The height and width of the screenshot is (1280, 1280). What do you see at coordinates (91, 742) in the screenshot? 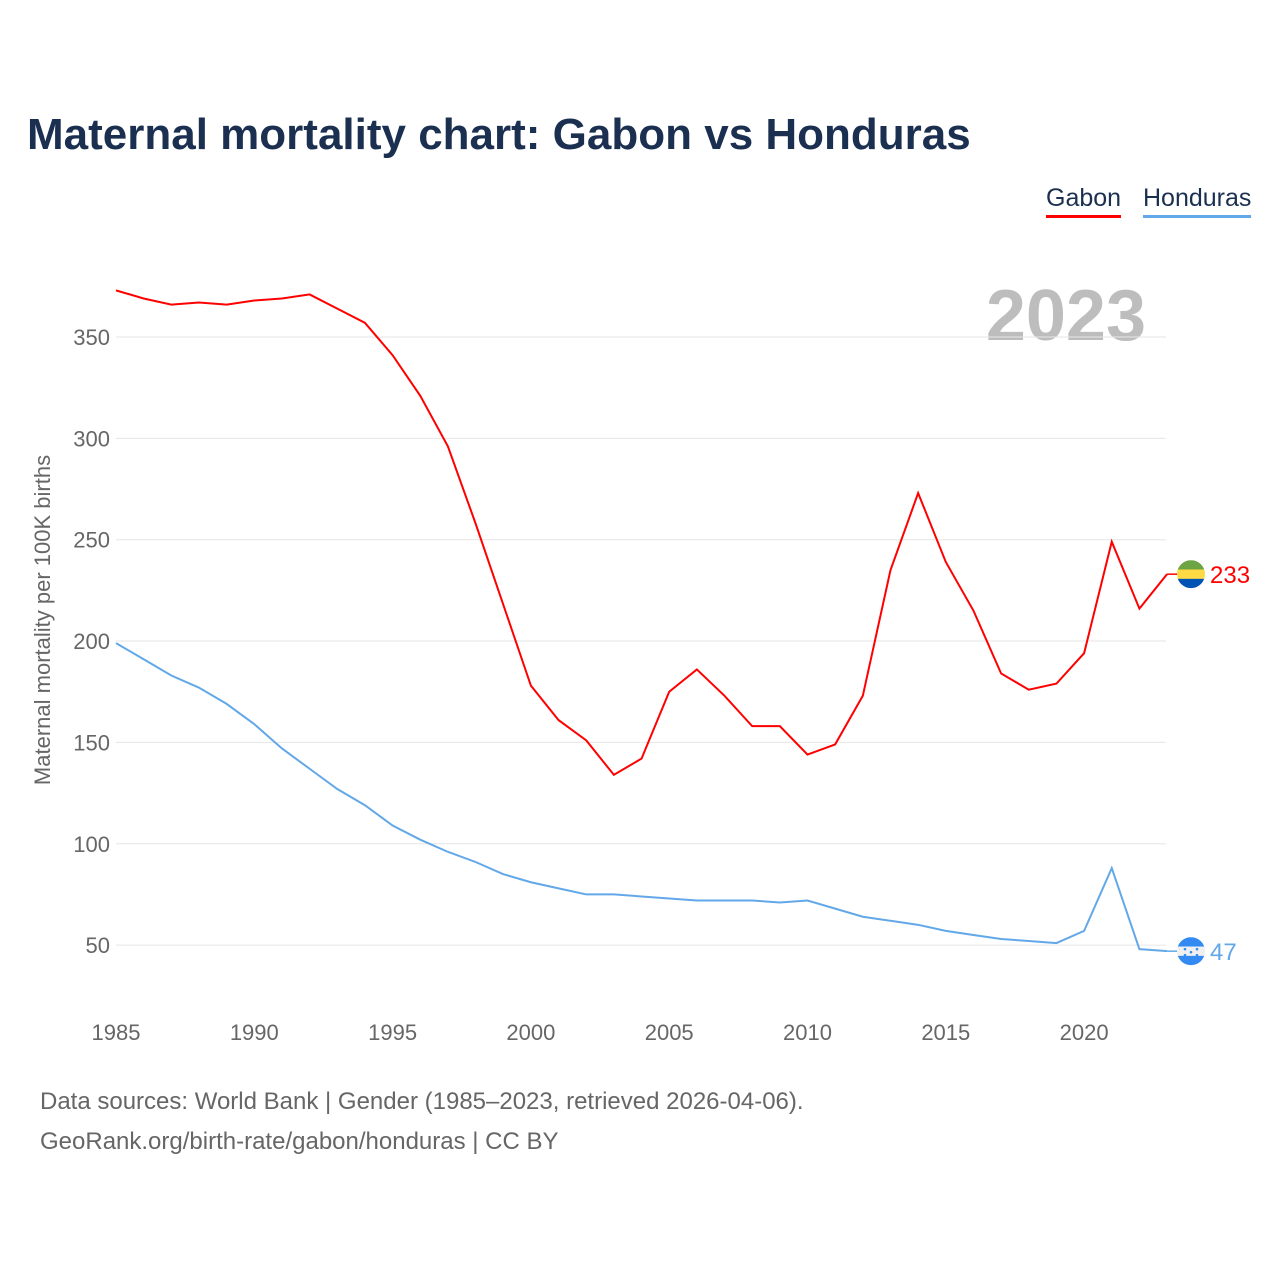
I see `y-tick-label: 150` at bounding box center [91, 742].